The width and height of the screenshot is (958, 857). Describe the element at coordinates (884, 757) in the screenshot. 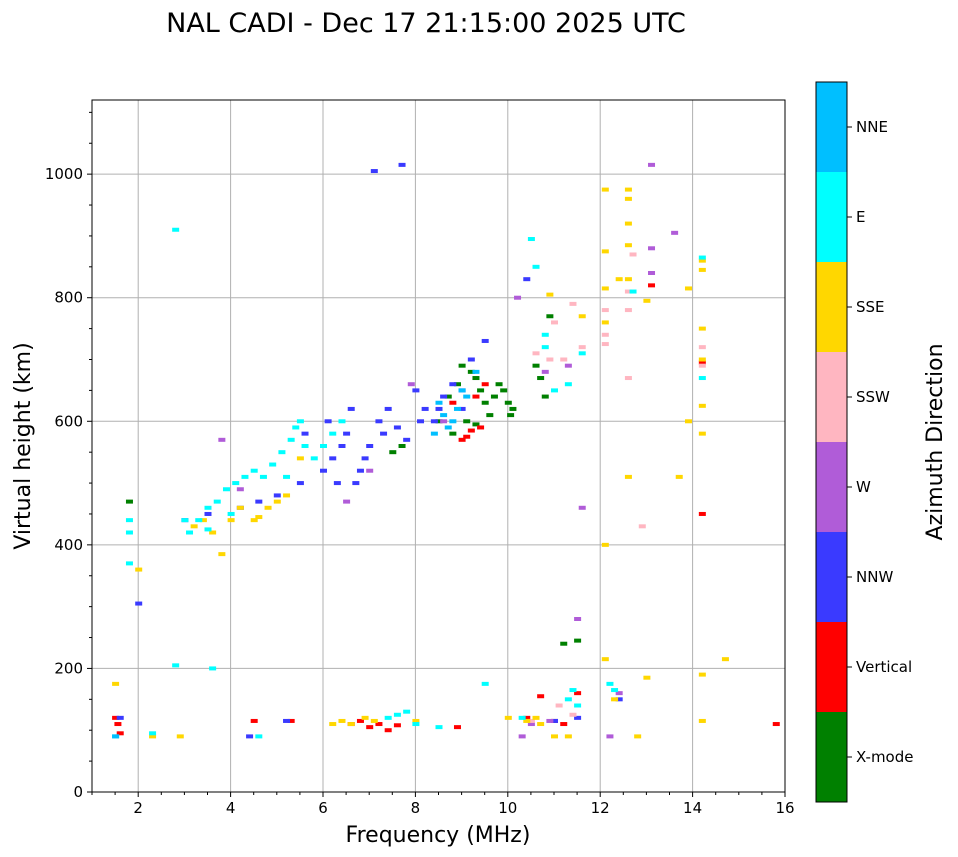

I see `colorbar-tick-label: X-mode` at that location.